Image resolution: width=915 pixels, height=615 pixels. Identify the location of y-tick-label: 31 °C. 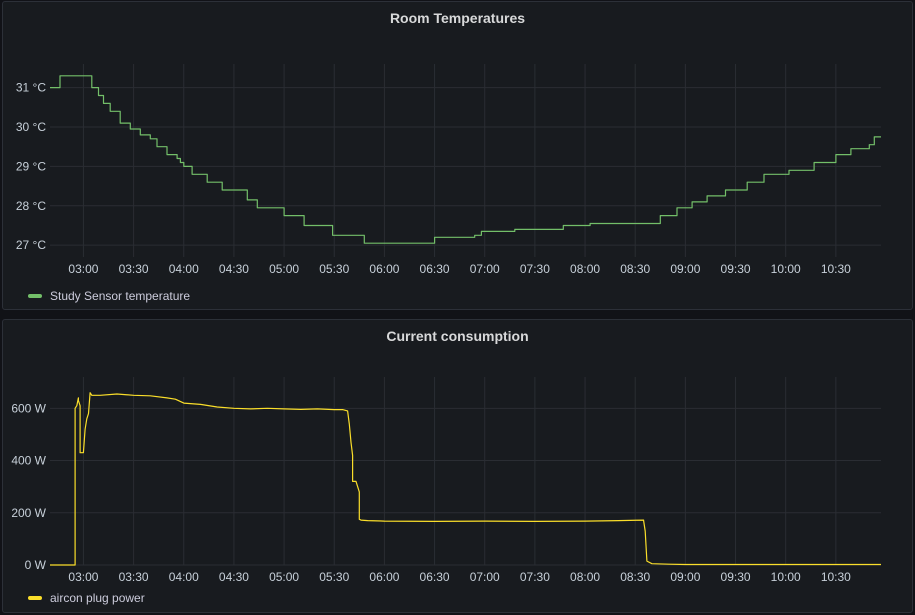
(31, 88).